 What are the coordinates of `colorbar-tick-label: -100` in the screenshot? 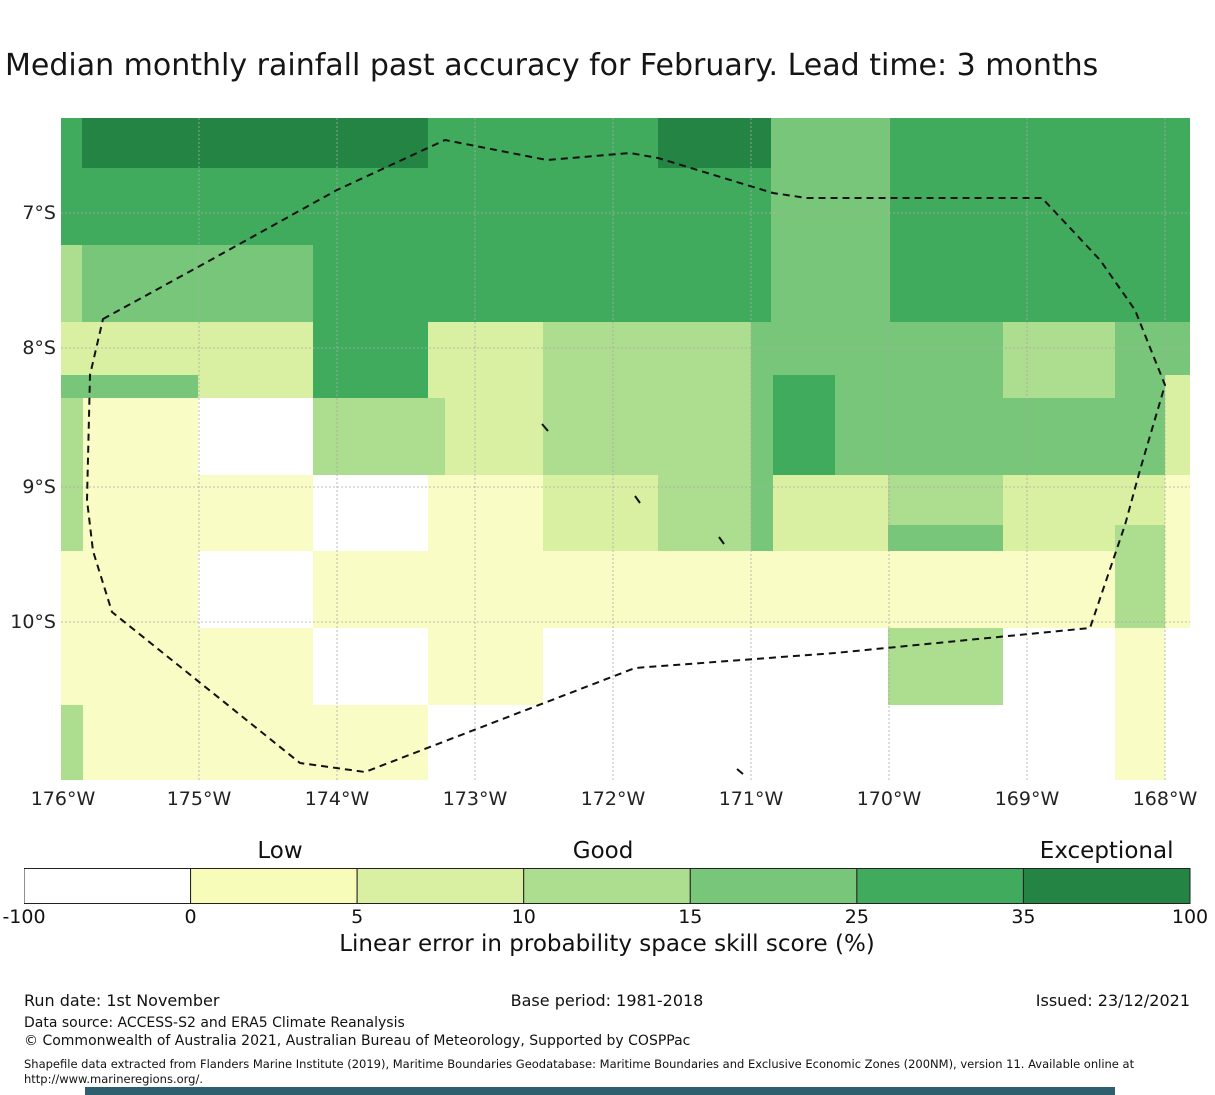 It's located at (24, 917).